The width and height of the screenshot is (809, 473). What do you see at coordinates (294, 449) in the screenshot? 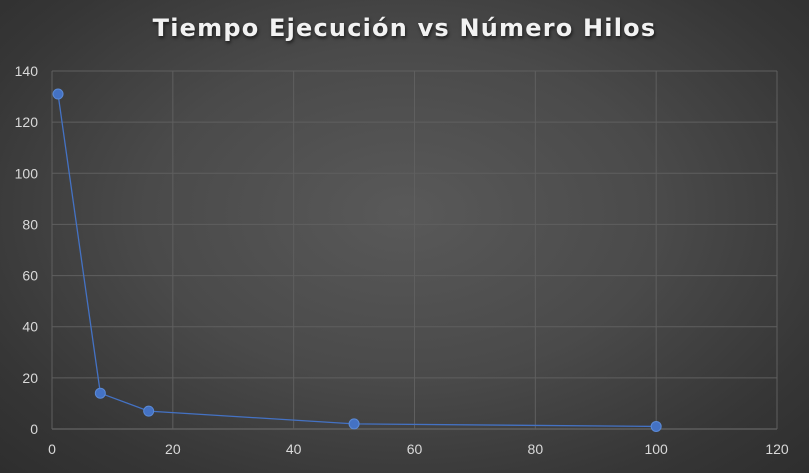
I see `x-tick-label: 40` at bounding box center [294, 449].